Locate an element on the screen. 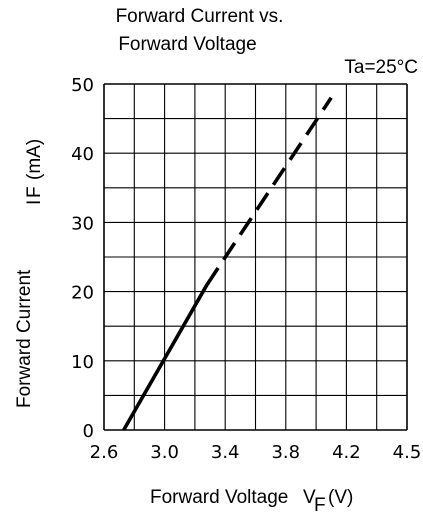 Image resolution: width=423 pixels, height=520 pixels. x-axis-unit: (V) is located at coordinates (340, 497).